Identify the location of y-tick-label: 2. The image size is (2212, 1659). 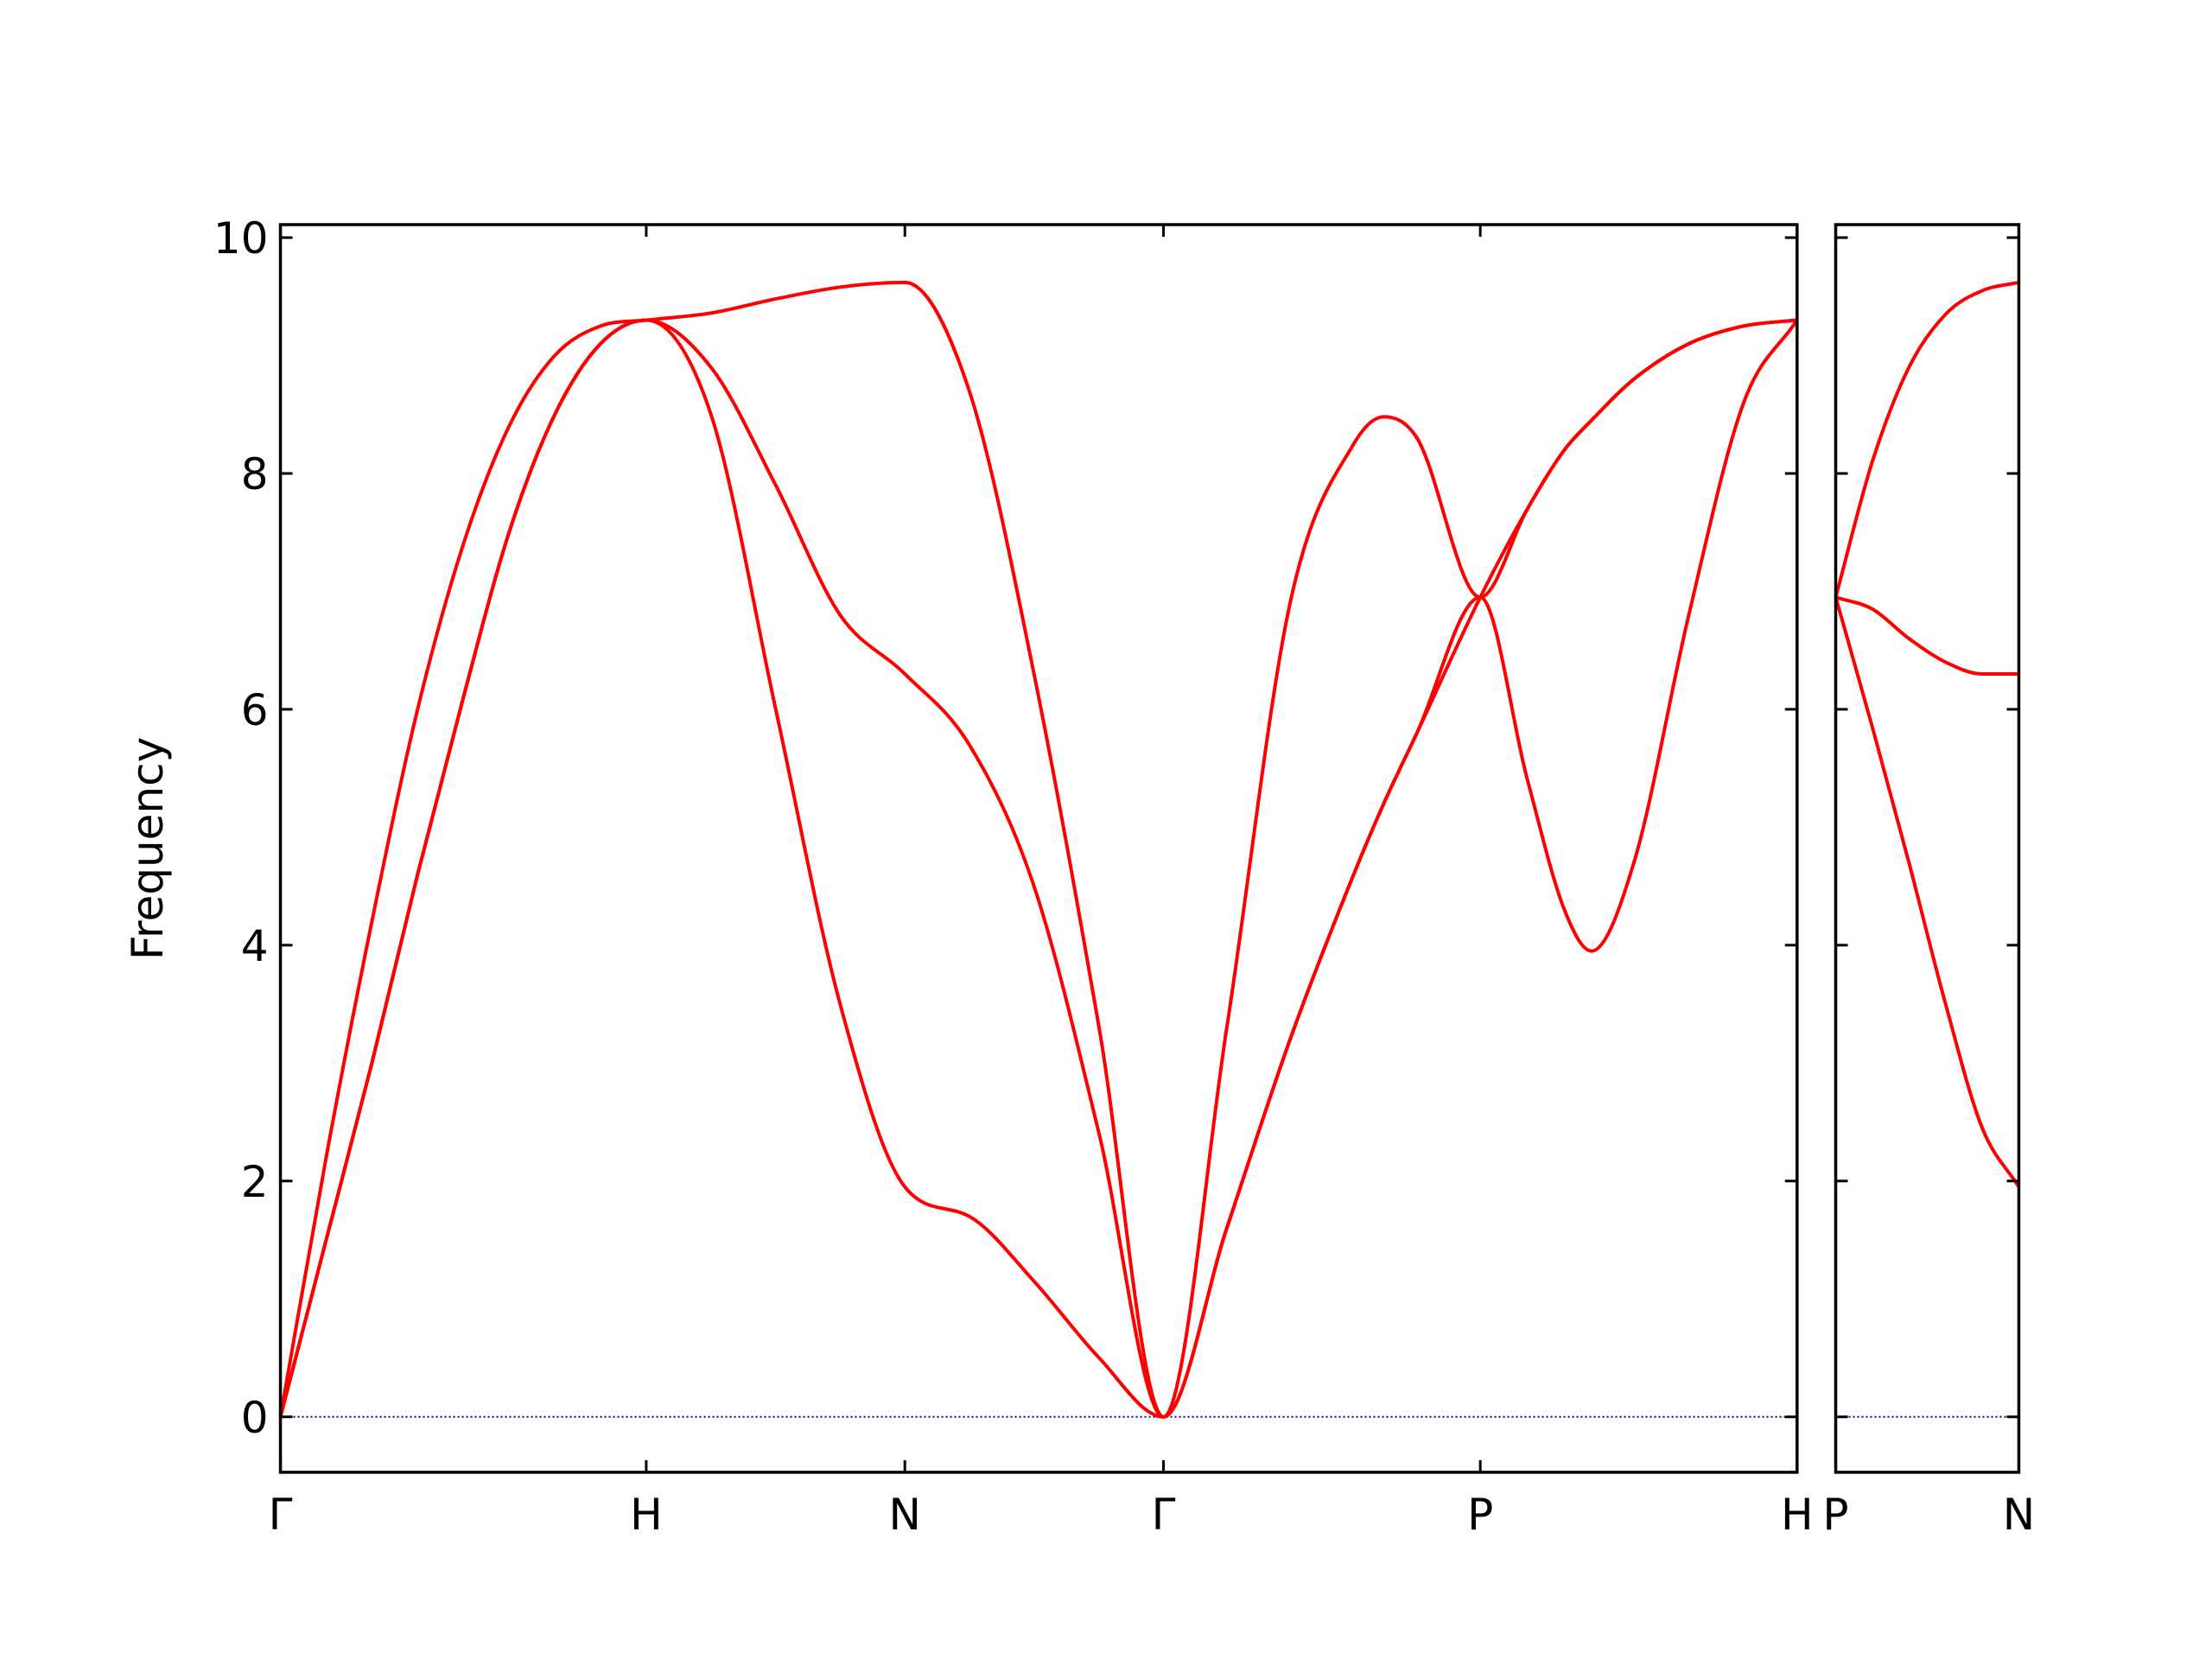
(255, 1182).